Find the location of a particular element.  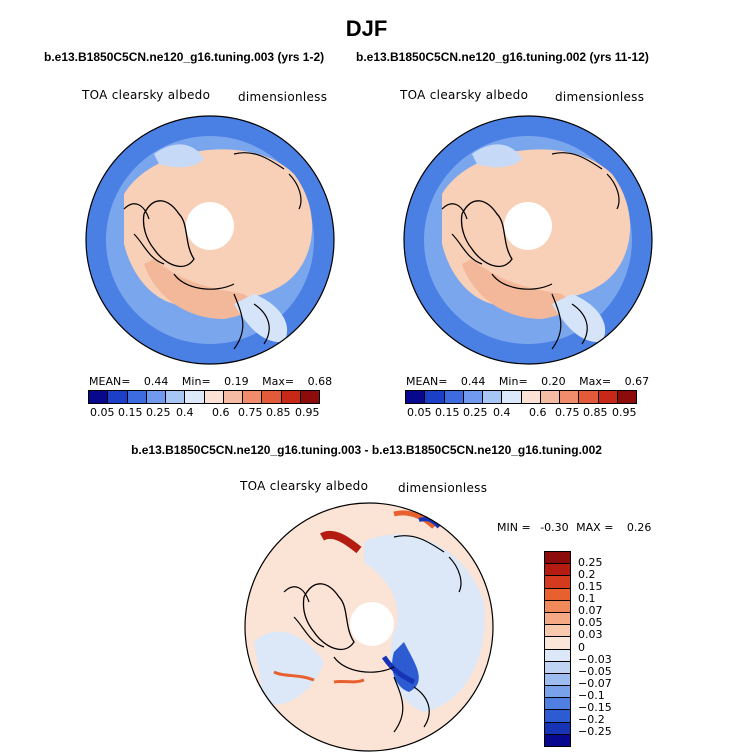

left-albedo-land-region is located at coordinates (198, 289).